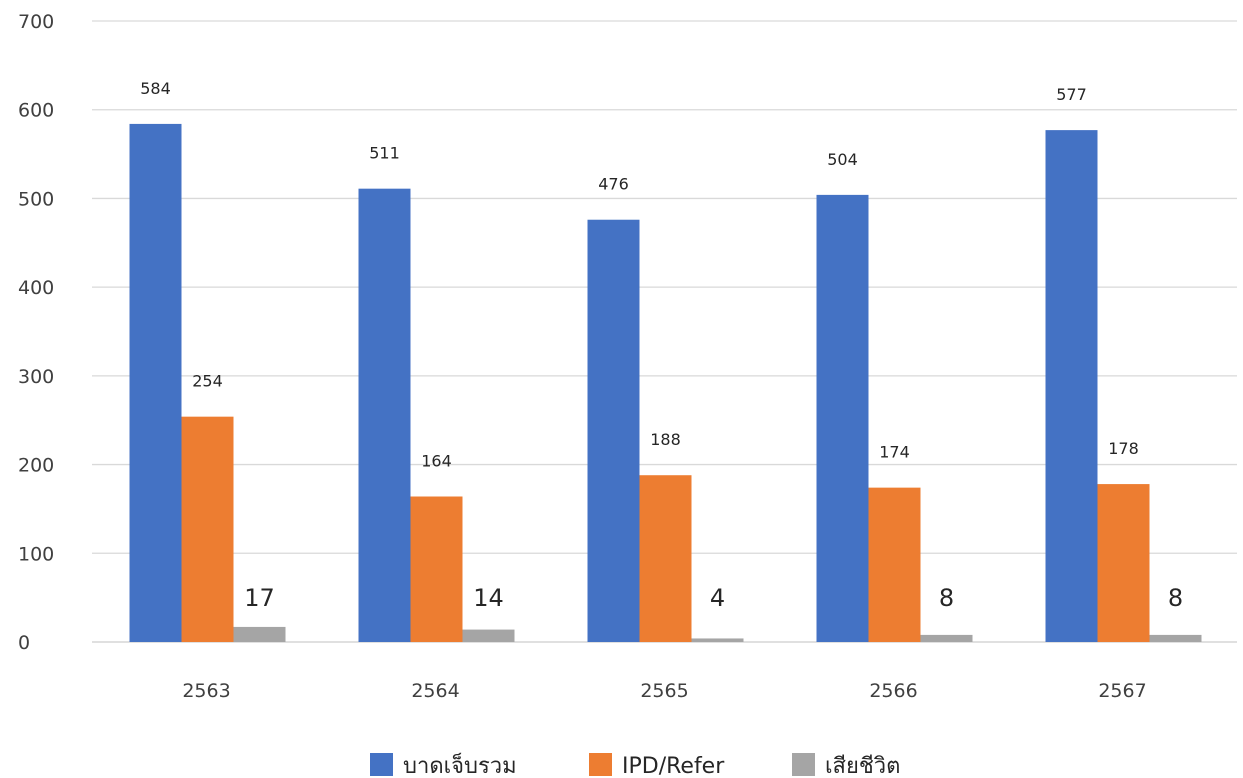  I want to click on data-label: 254, so click(207, 381).